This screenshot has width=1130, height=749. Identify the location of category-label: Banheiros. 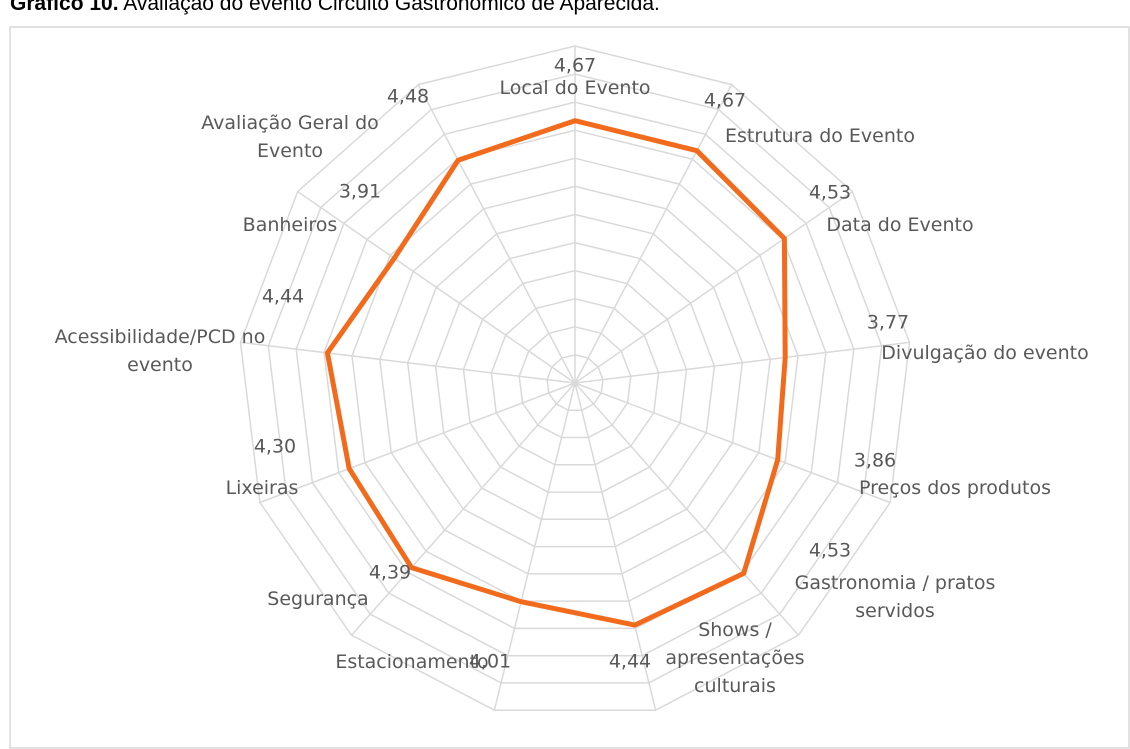
(290, 225).